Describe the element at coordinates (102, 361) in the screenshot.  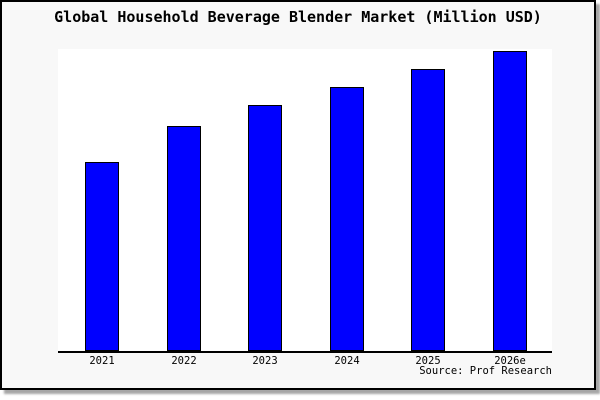
I see `x-tick-label-2021: 2021` at that location.